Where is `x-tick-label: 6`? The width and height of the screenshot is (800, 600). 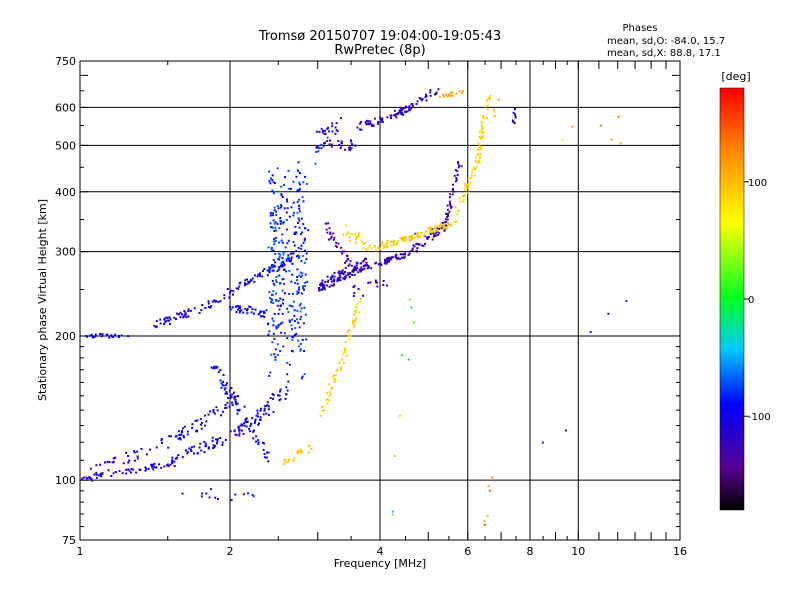 x-tick-label: 6 is located at coordinates (467, 551).